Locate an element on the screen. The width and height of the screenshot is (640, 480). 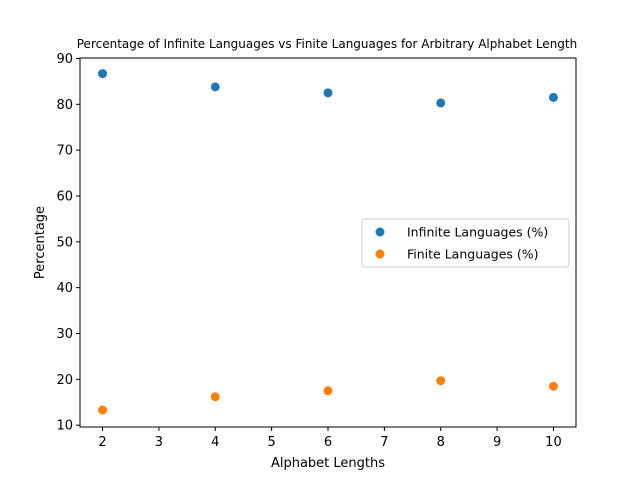
y-tick-label: 60 is located at coordinates (64, 196).